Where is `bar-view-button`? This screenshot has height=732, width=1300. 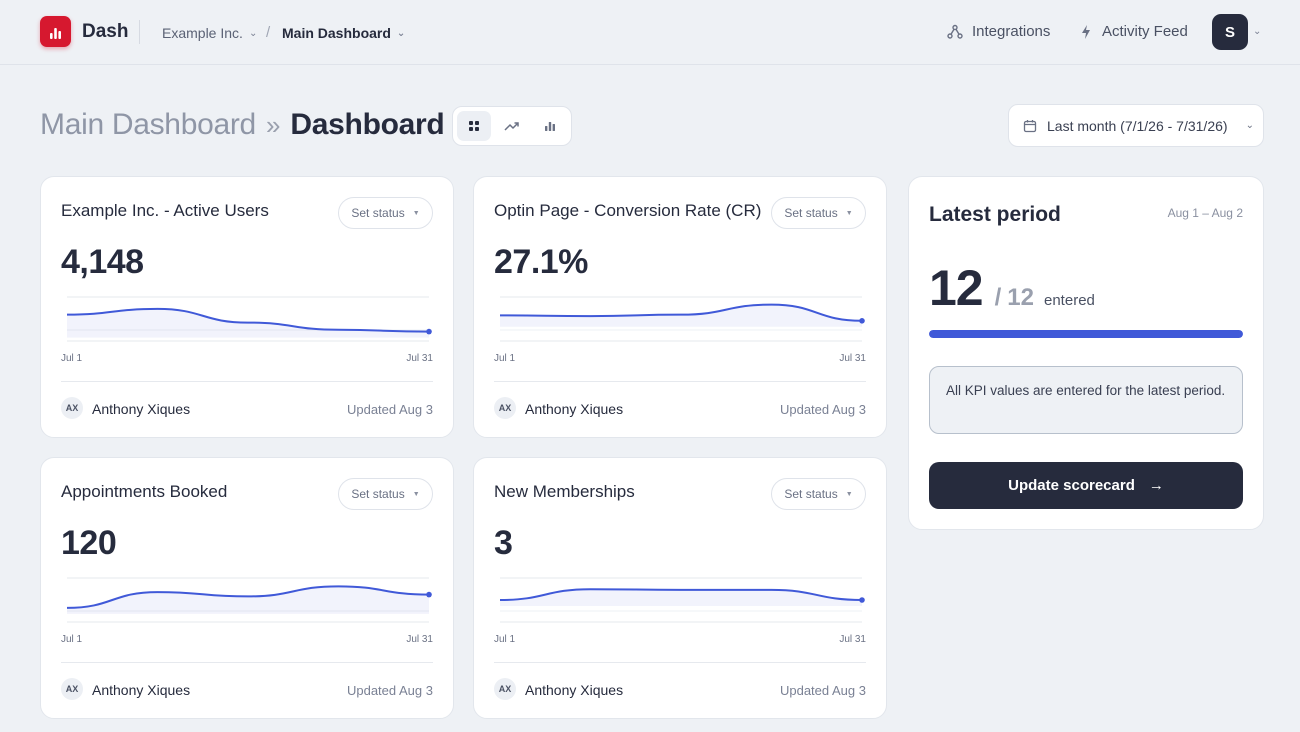 bar-view-button is located at coordinates (550, 126).